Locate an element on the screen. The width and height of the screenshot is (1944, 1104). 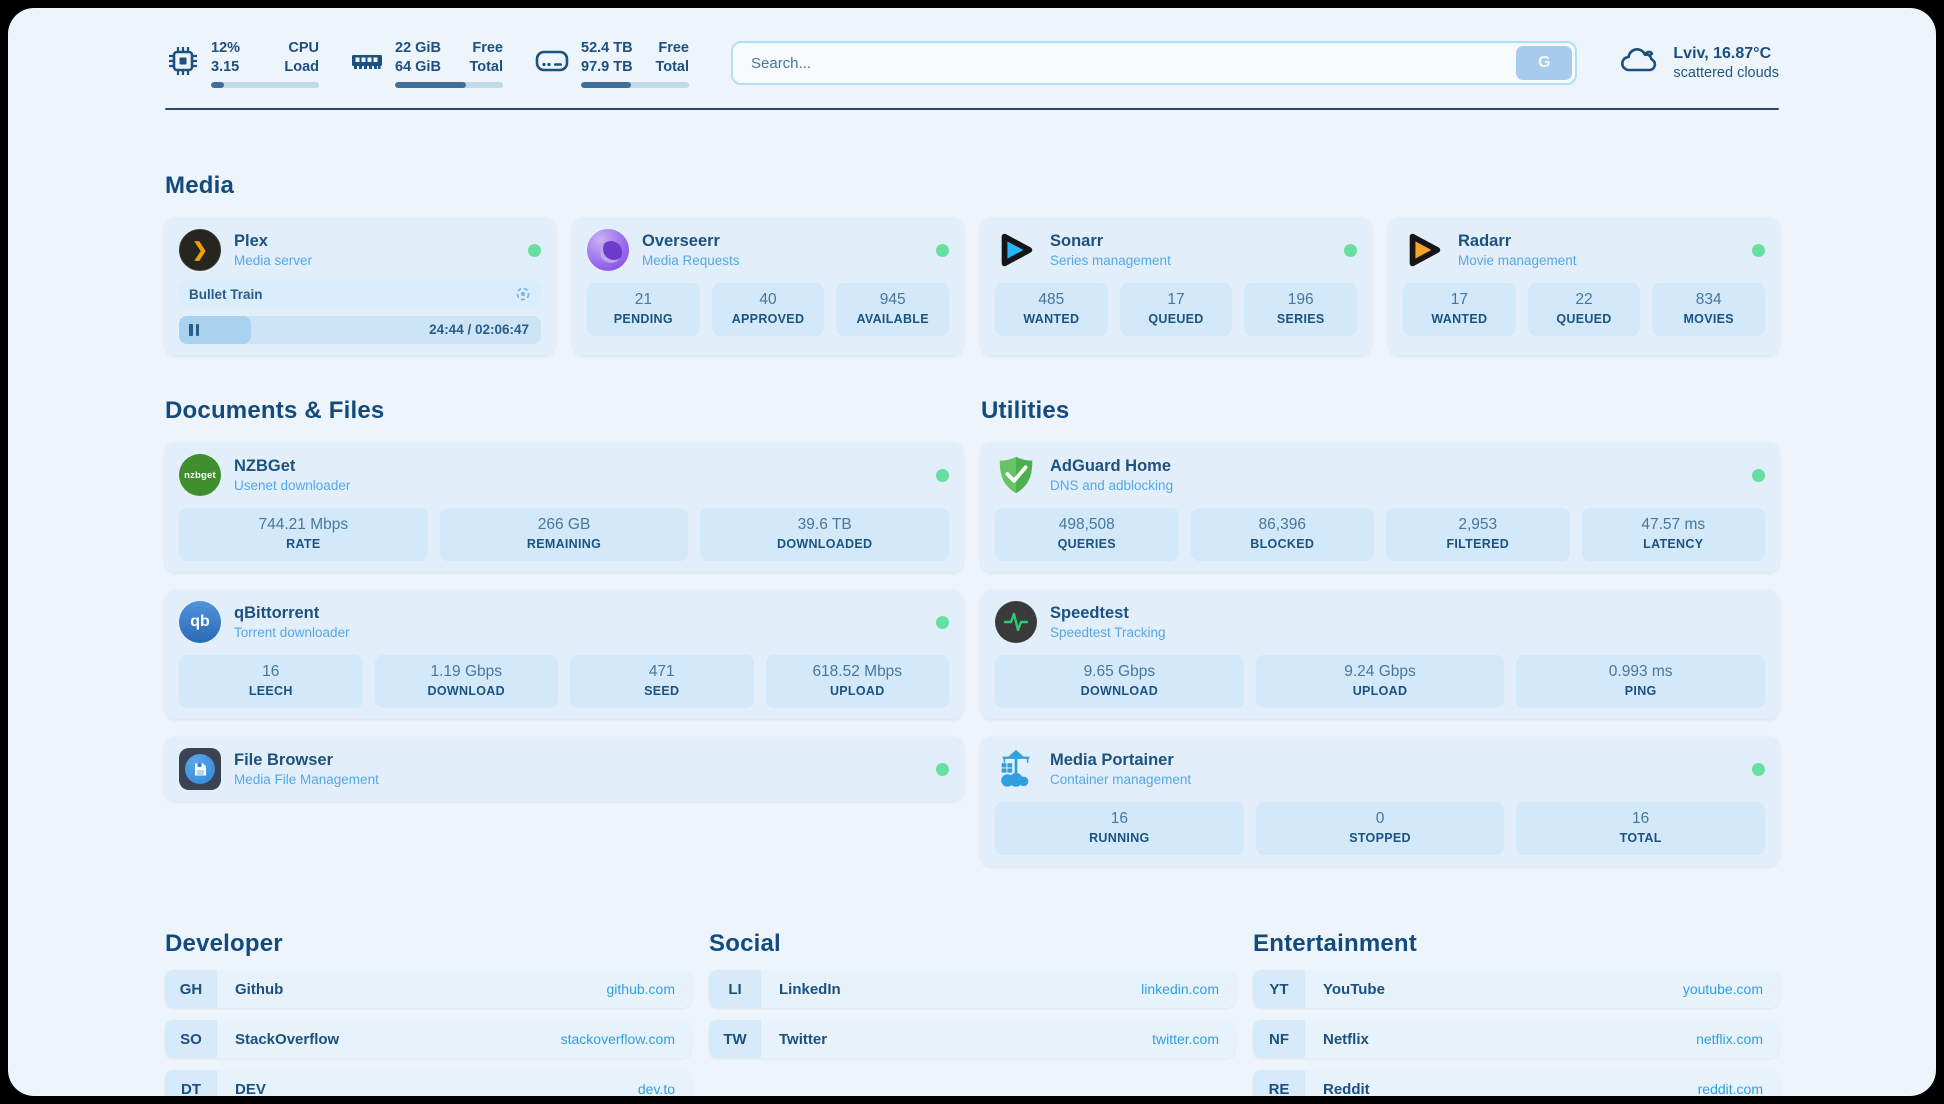
portainer-title: Media Portainer is located at coordinates (1112, 759).